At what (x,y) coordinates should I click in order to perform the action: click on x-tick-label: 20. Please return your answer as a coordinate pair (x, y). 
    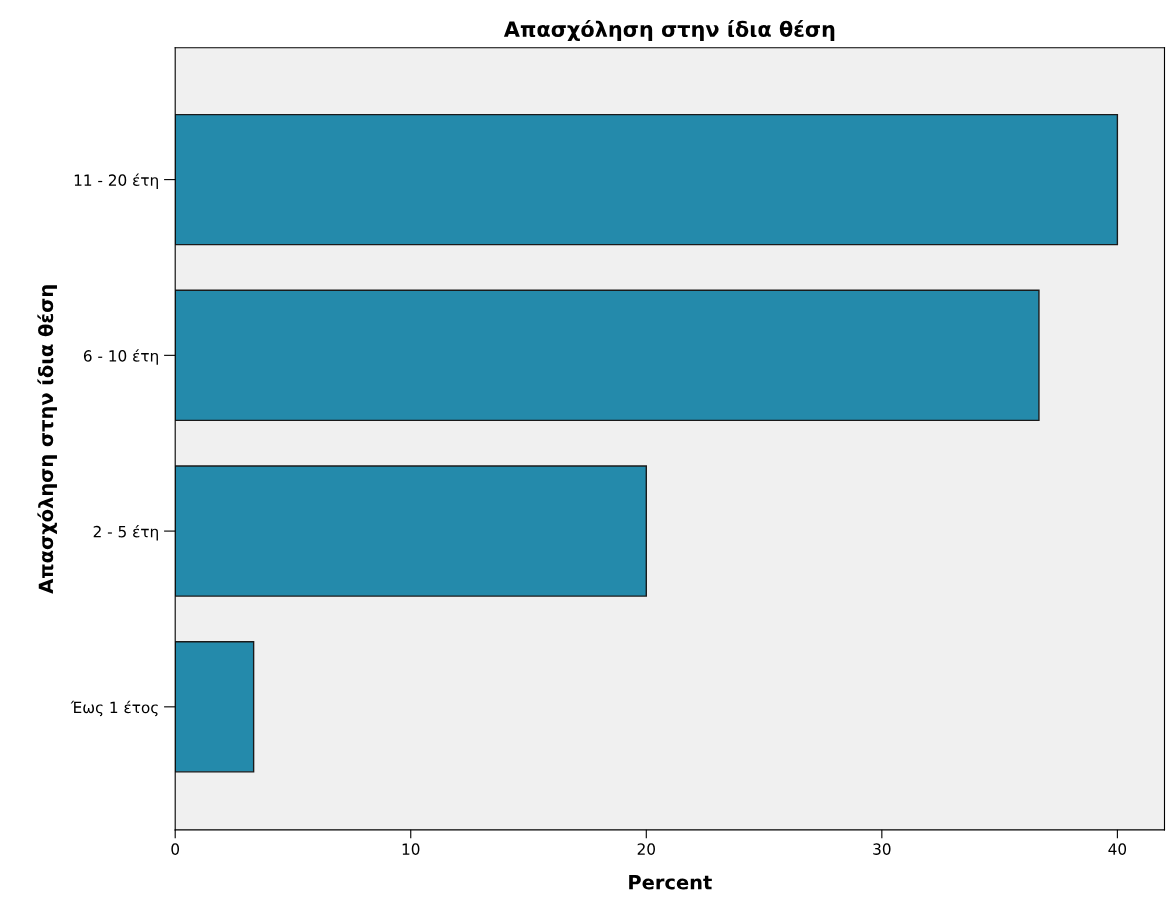
    Looking at the image, I should click on (646, 849).